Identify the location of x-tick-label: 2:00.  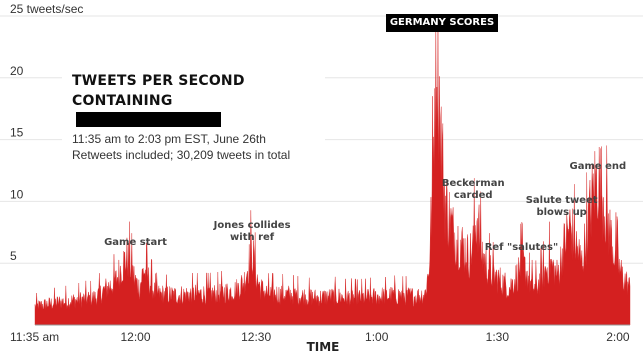
(618, 337).